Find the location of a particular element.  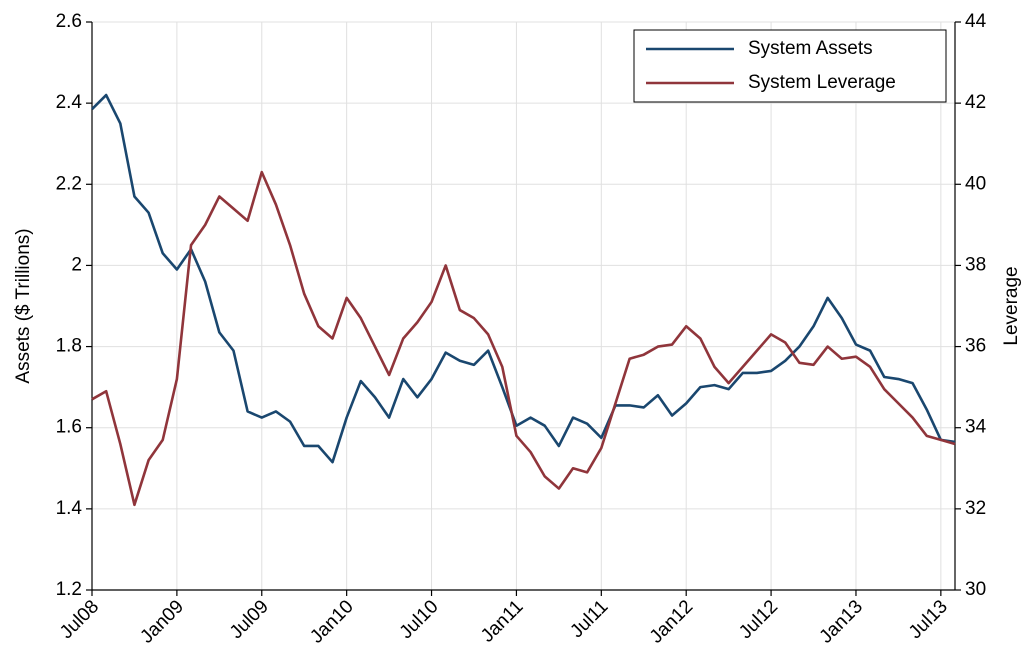

y-tick-label: 2 is located at coordinates (76, 264).